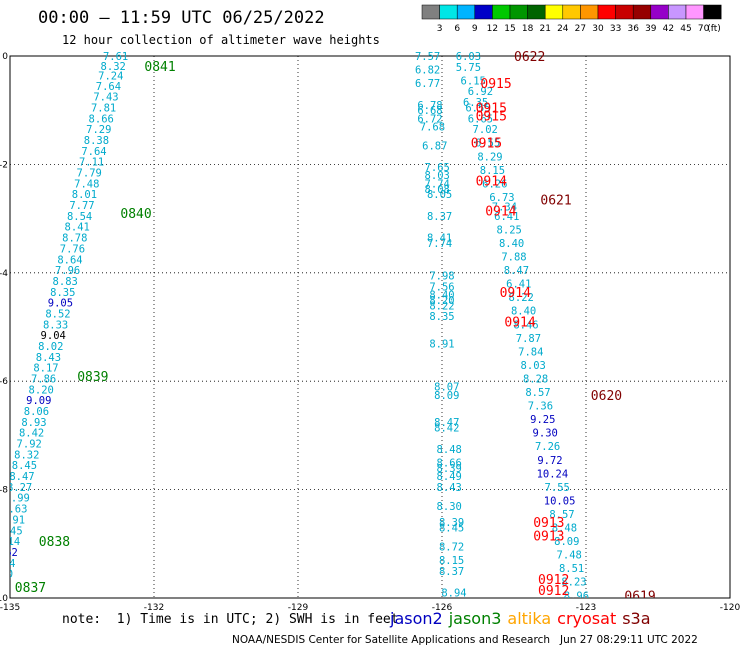  I want to click on wave-height-value: 8.39, so click(451, 523).